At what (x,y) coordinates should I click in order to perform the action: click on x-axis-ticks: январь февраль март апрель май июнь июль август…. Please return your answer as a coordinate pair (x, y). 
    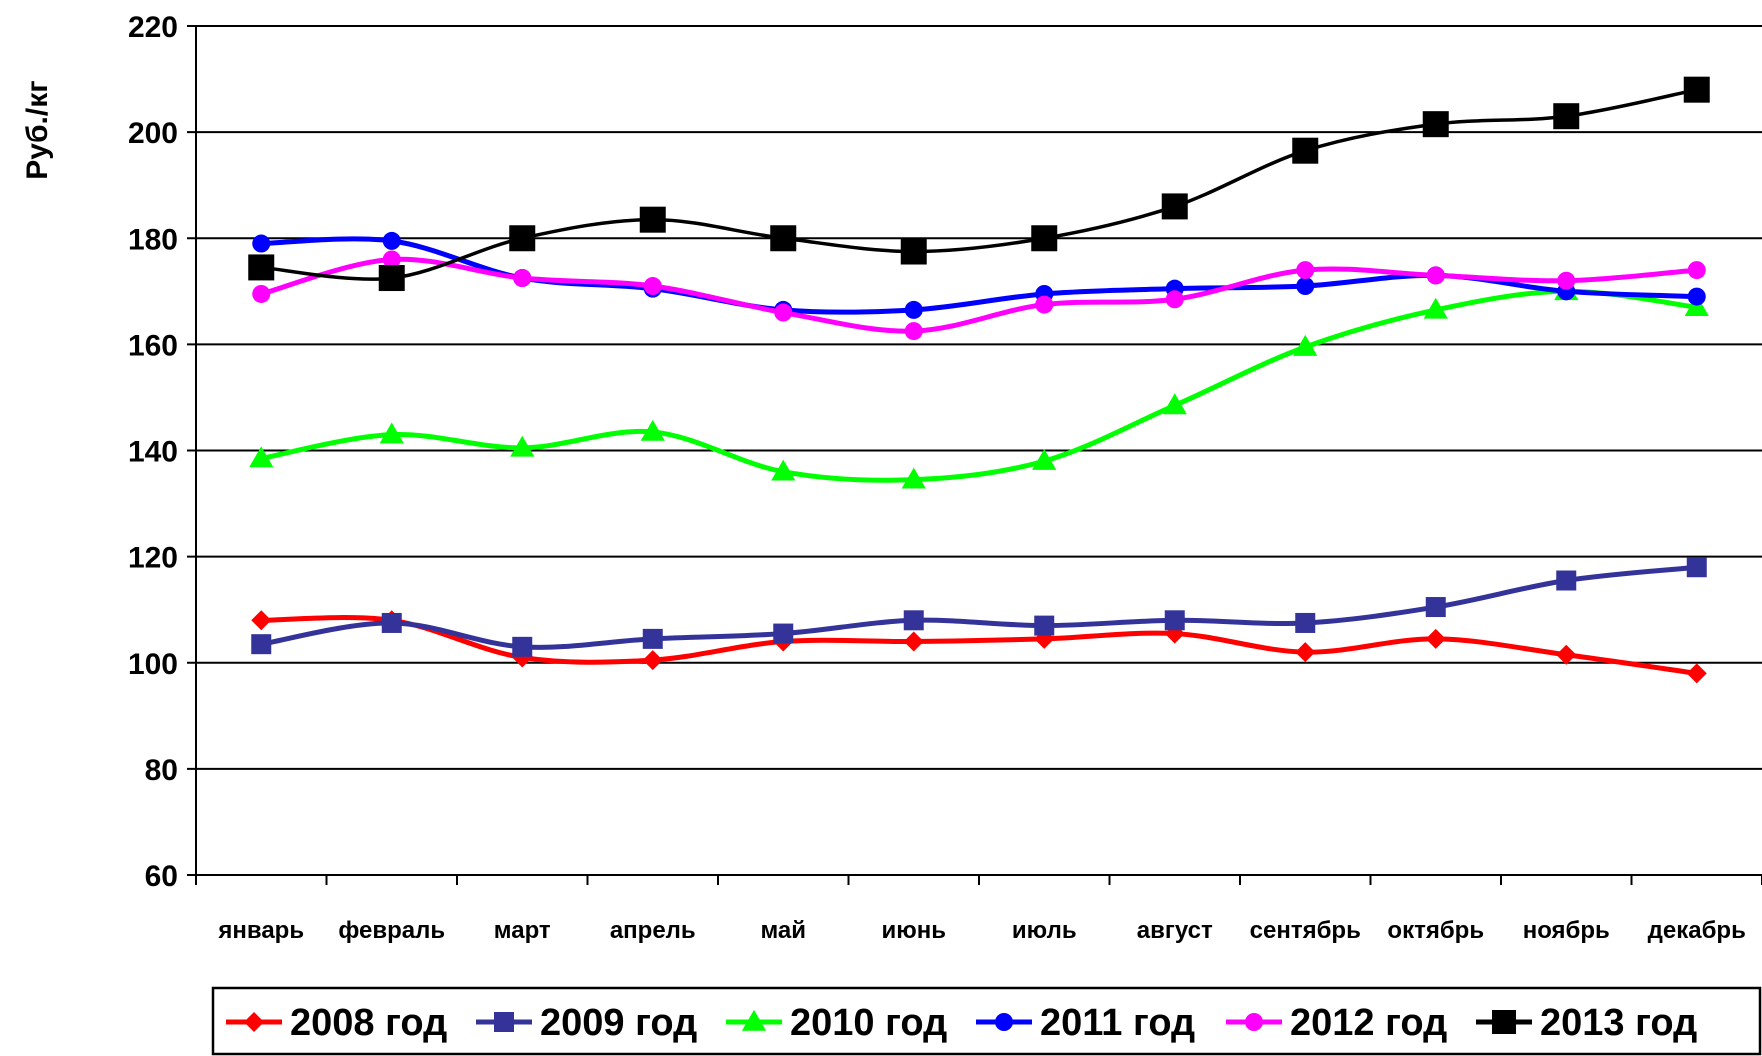
    Looking at the image, I should click on (981, 930).